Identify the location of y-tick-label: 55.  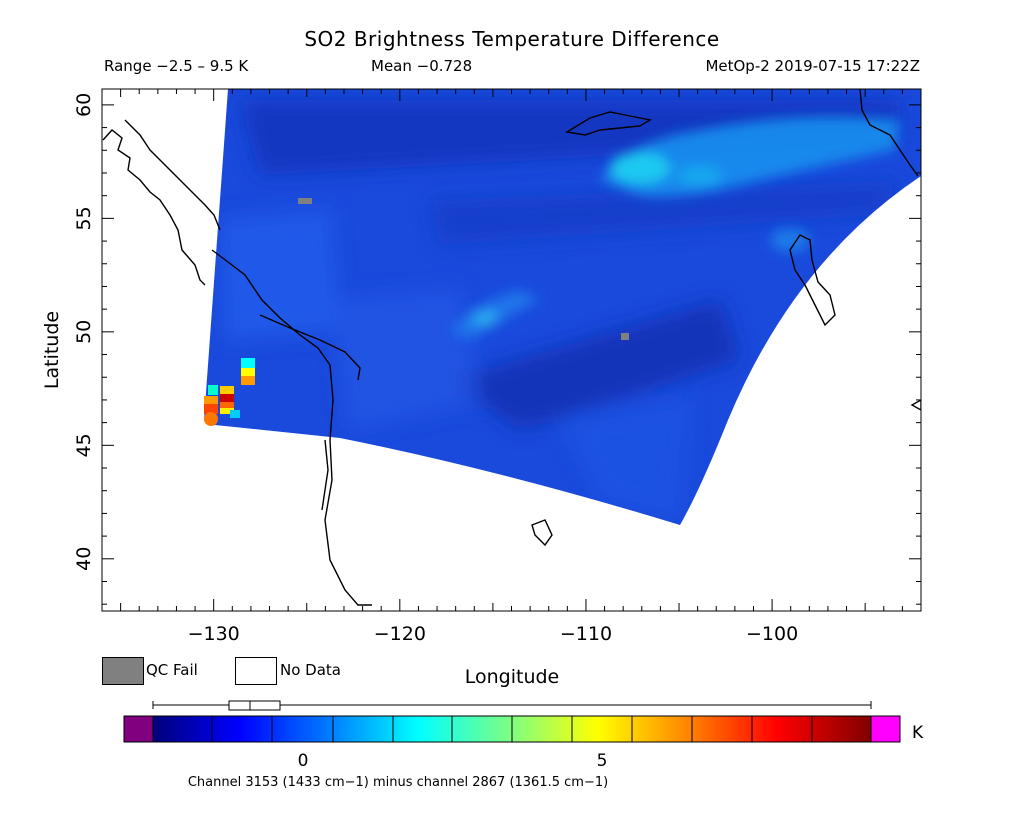
(84, 218).